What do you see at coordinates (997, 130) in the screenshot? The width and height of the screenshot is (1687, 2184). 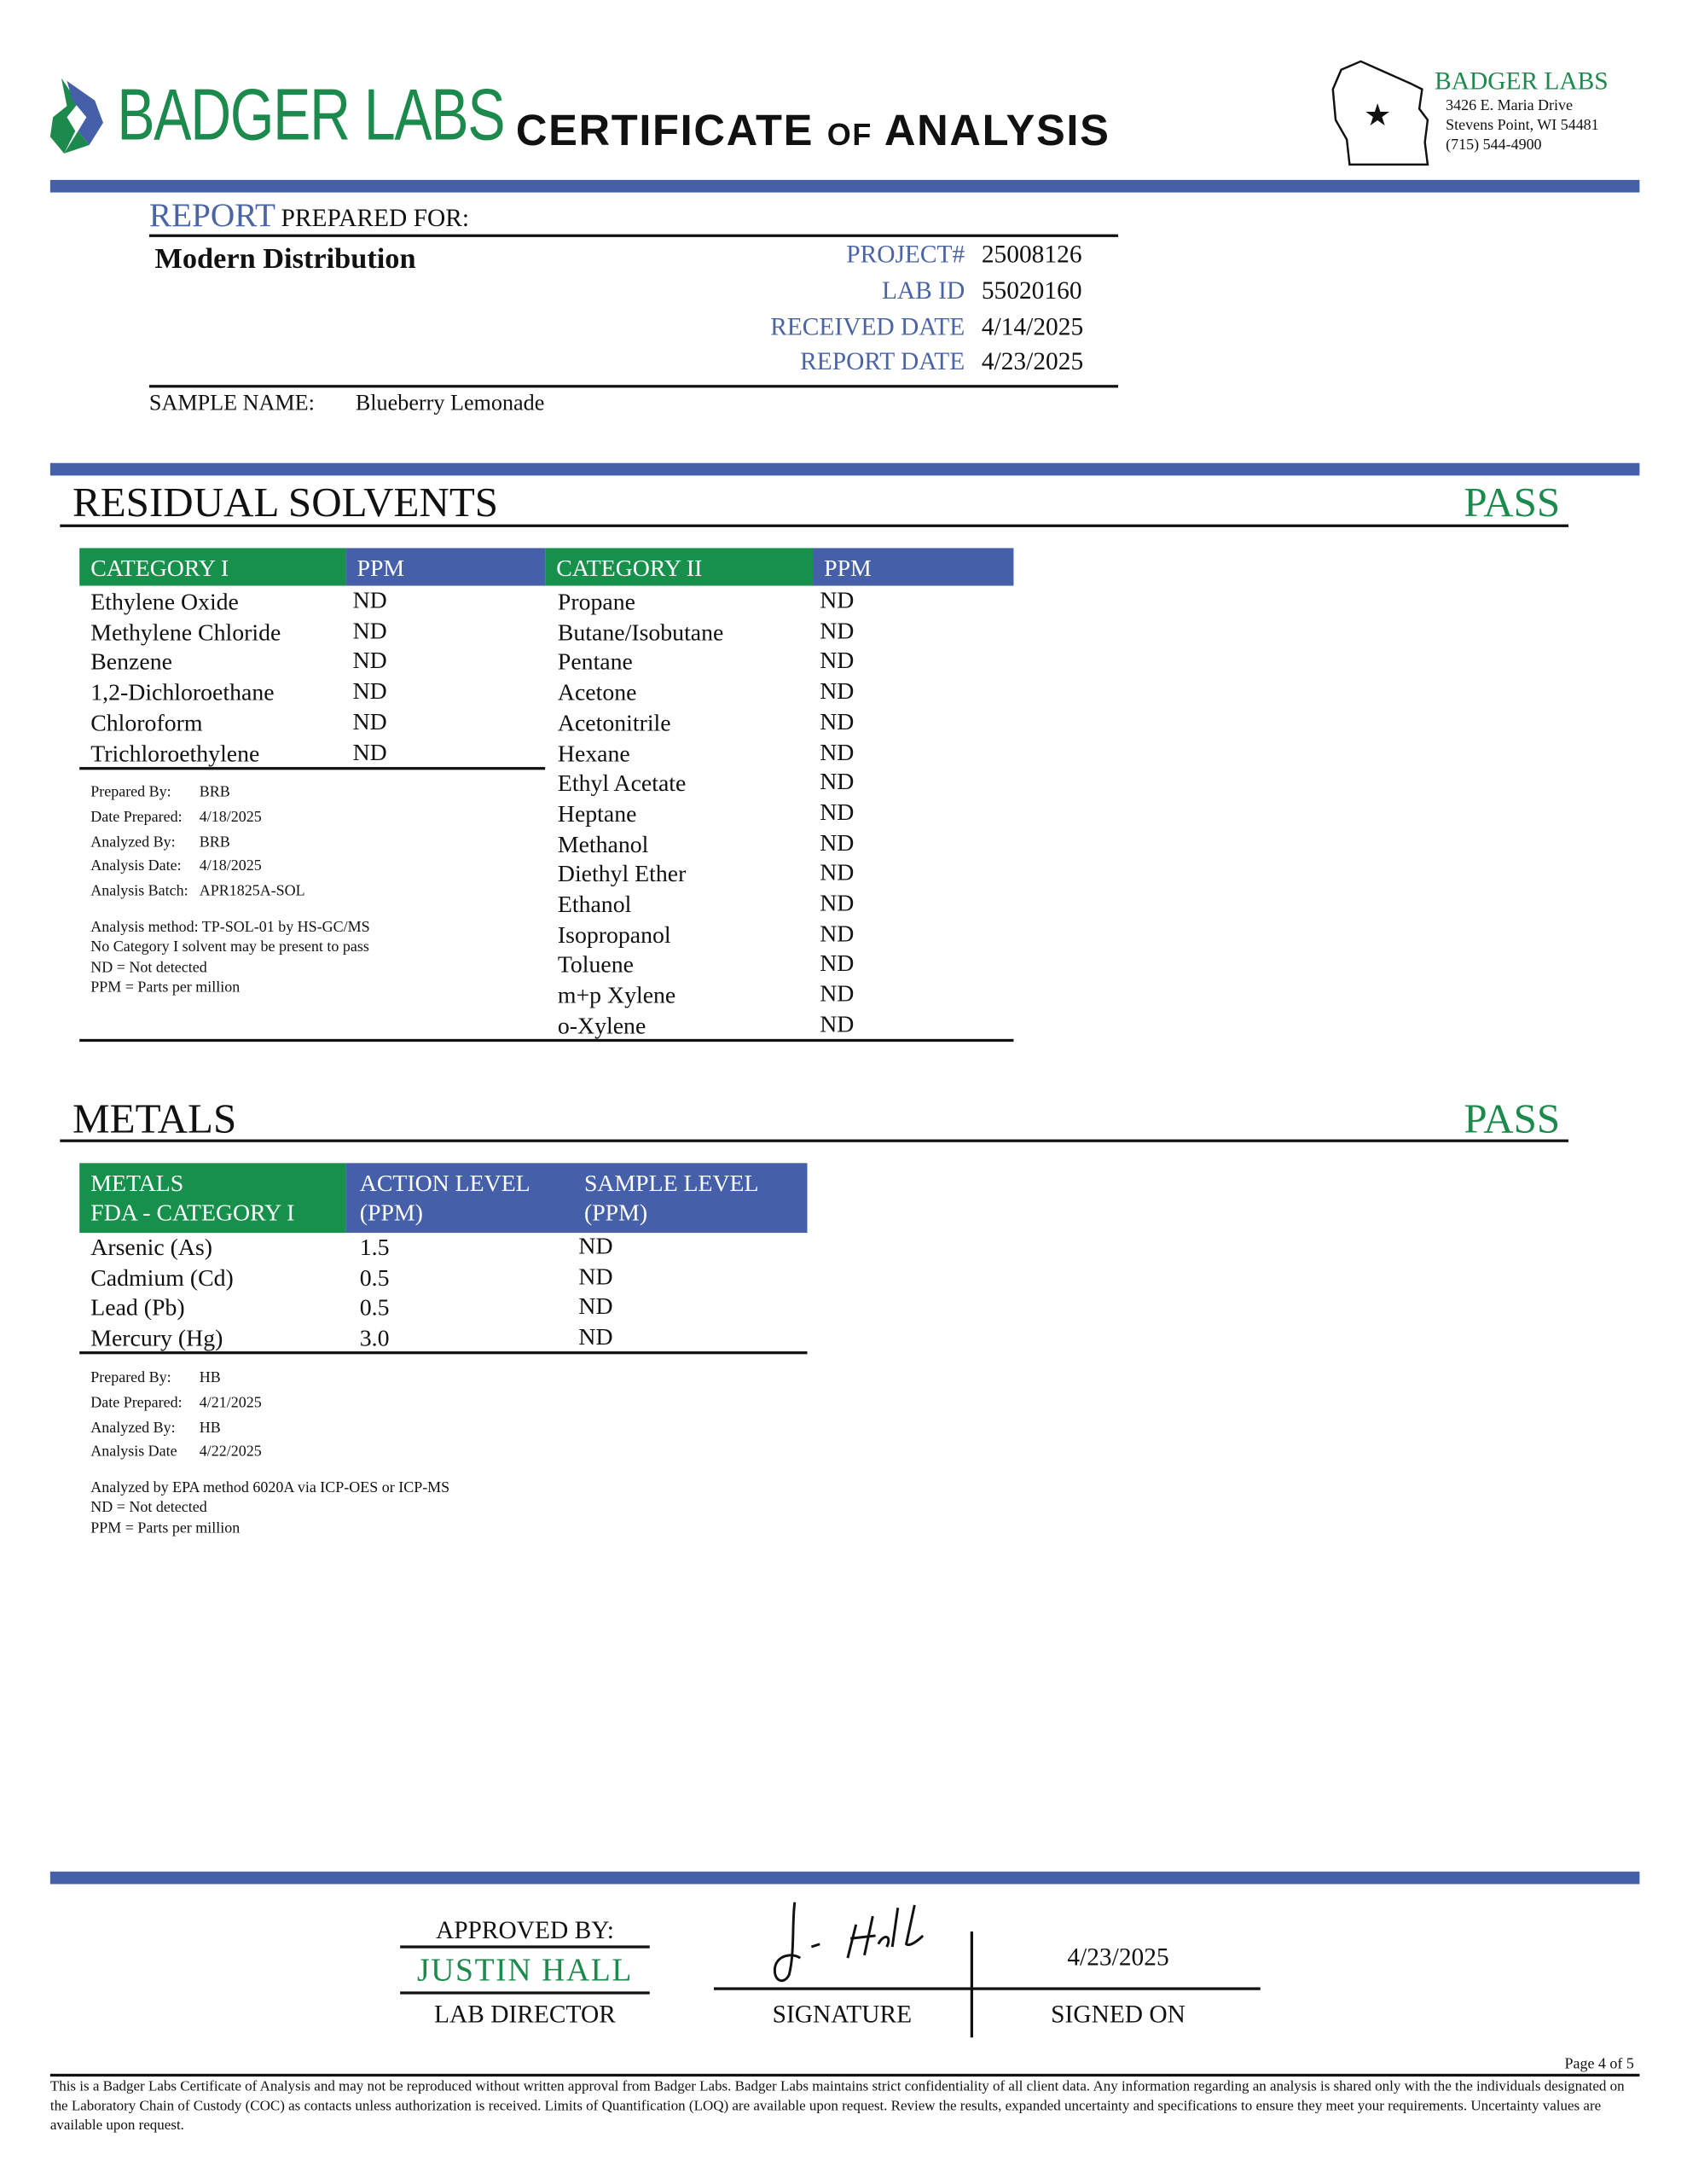 I see `title-part: ANALYSIS` at bounding box center [997, 130].